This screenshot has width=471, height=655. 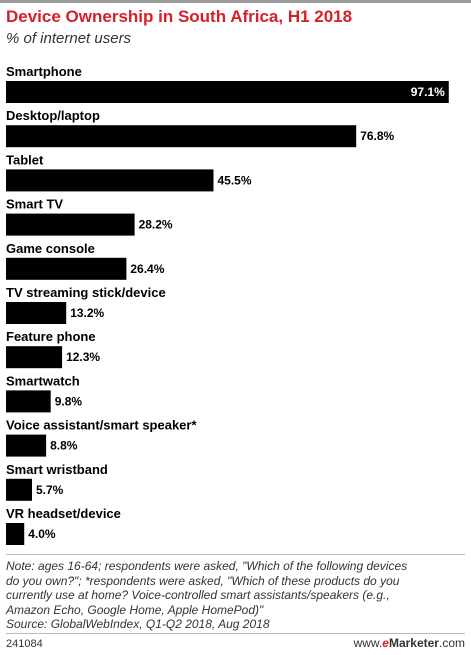 What do you see at coordinates (101, 425) in the screenshot?
I see `category-label: Voice assistant/smart speaker*` at bounding box center [101, 425].